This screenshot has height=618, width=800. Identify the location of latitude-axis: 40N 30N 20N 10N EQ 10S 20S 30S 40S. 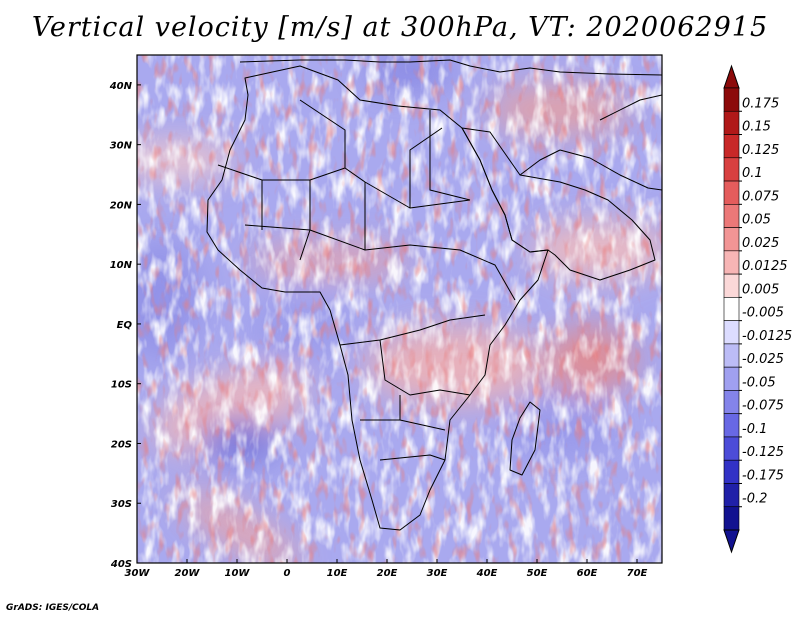
(125, 325).